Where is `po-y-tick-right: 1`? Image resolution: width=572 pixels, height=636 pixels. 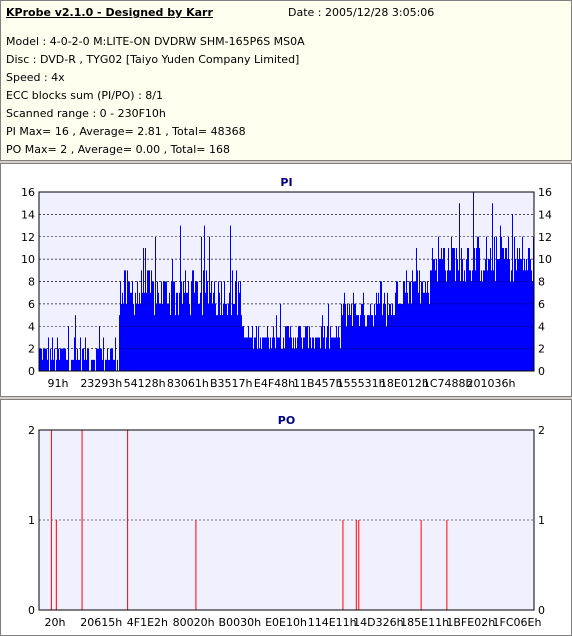
po-y-tick-right: 1 is located at coordinates (541, 520).